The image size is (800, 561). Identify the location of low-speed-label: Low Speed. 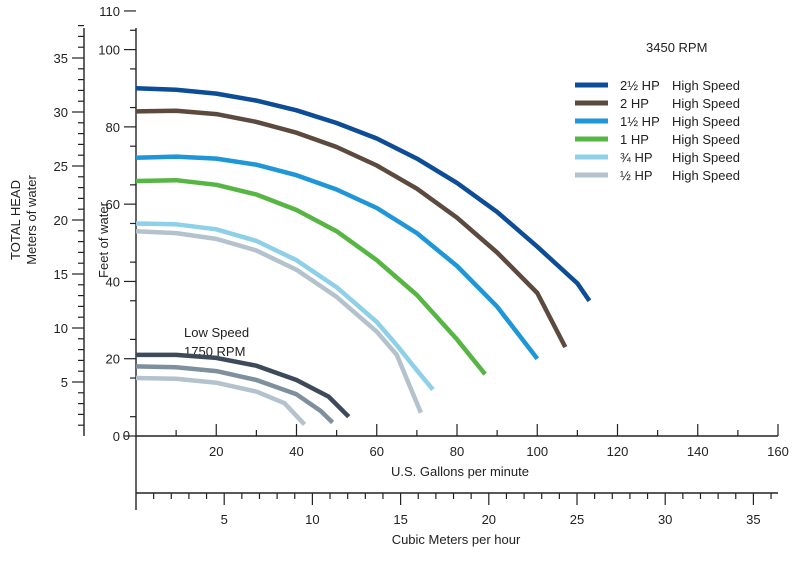
(216, 332).